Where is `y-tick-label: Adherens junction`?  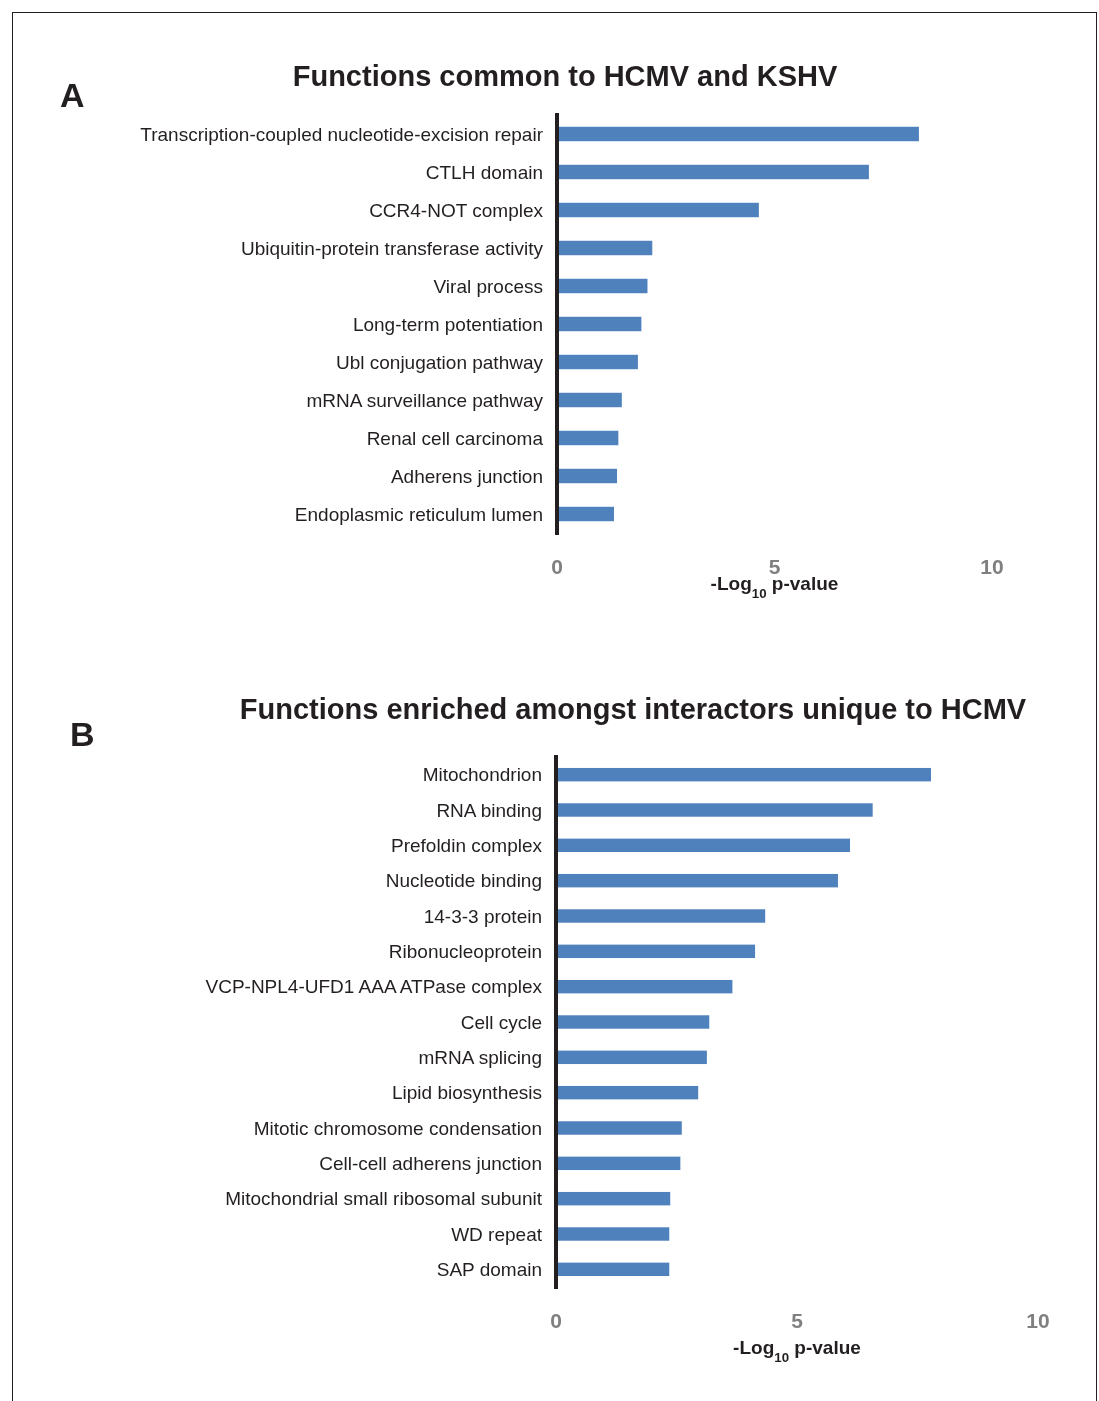 y-tick-label: Adherens junction is located at coordinates (466, 476).